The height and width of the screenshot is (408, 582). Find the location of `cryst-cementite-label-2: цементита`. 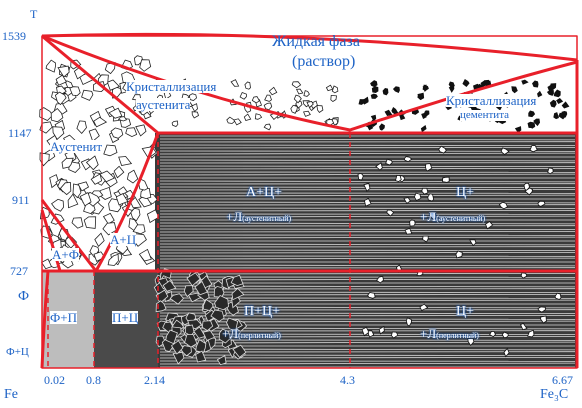

cryst-cementite-label-2: цементита is located at coordinates (485, 115).